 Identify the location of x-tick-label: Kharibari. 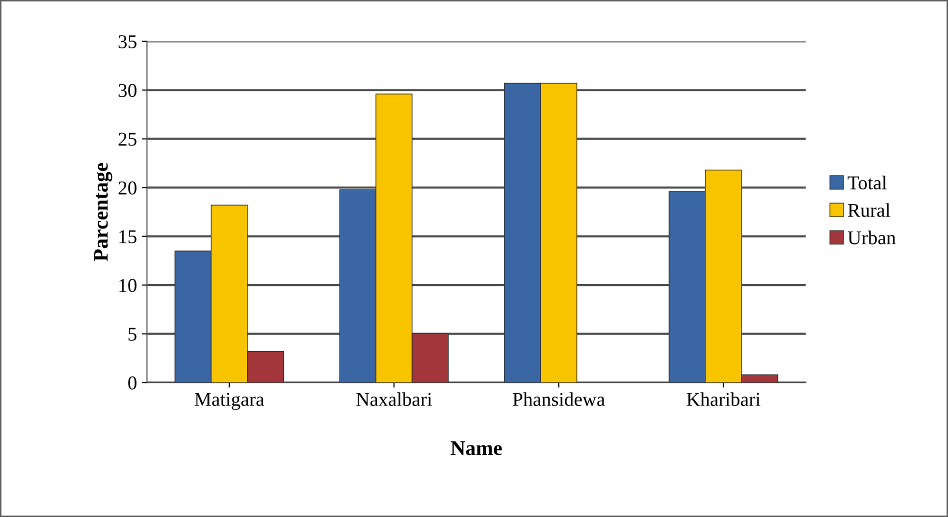
(723, 399).